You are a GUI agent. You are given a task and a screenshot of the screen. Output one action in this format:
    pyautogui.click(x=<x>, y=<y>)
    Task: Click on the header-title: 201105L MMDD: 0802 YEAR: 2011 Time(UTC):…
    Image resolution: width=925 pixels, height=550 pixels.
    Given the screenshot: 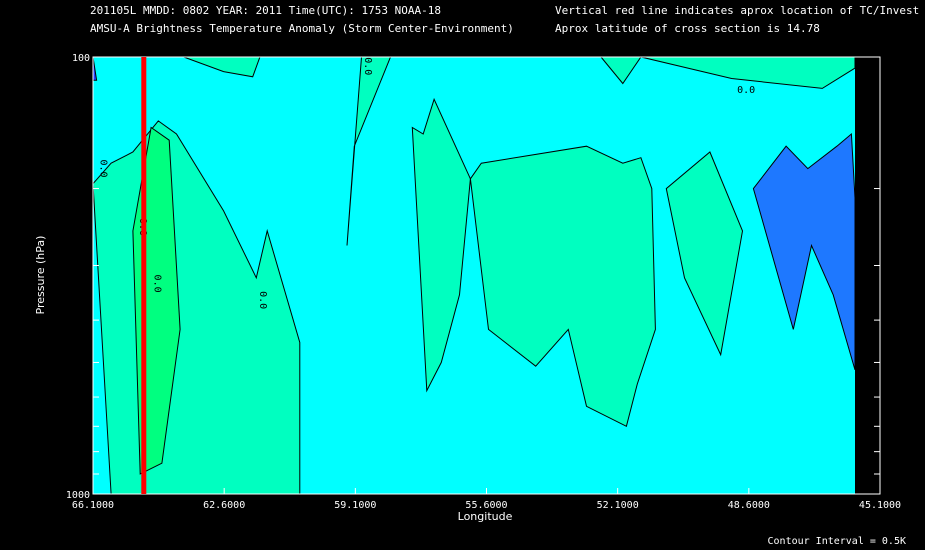 What is the action you would take?
    pyautogui.click(x=265, y=10)
    